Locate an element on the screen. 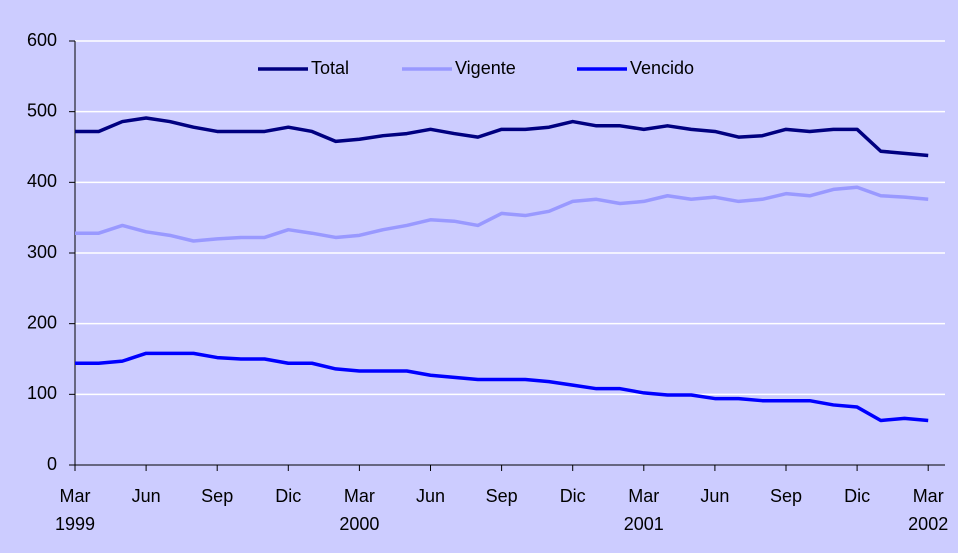 Image resolution: width=958 pixels, height=553 pixels. legend-label: Vigente is located at coordinates (485, 68).